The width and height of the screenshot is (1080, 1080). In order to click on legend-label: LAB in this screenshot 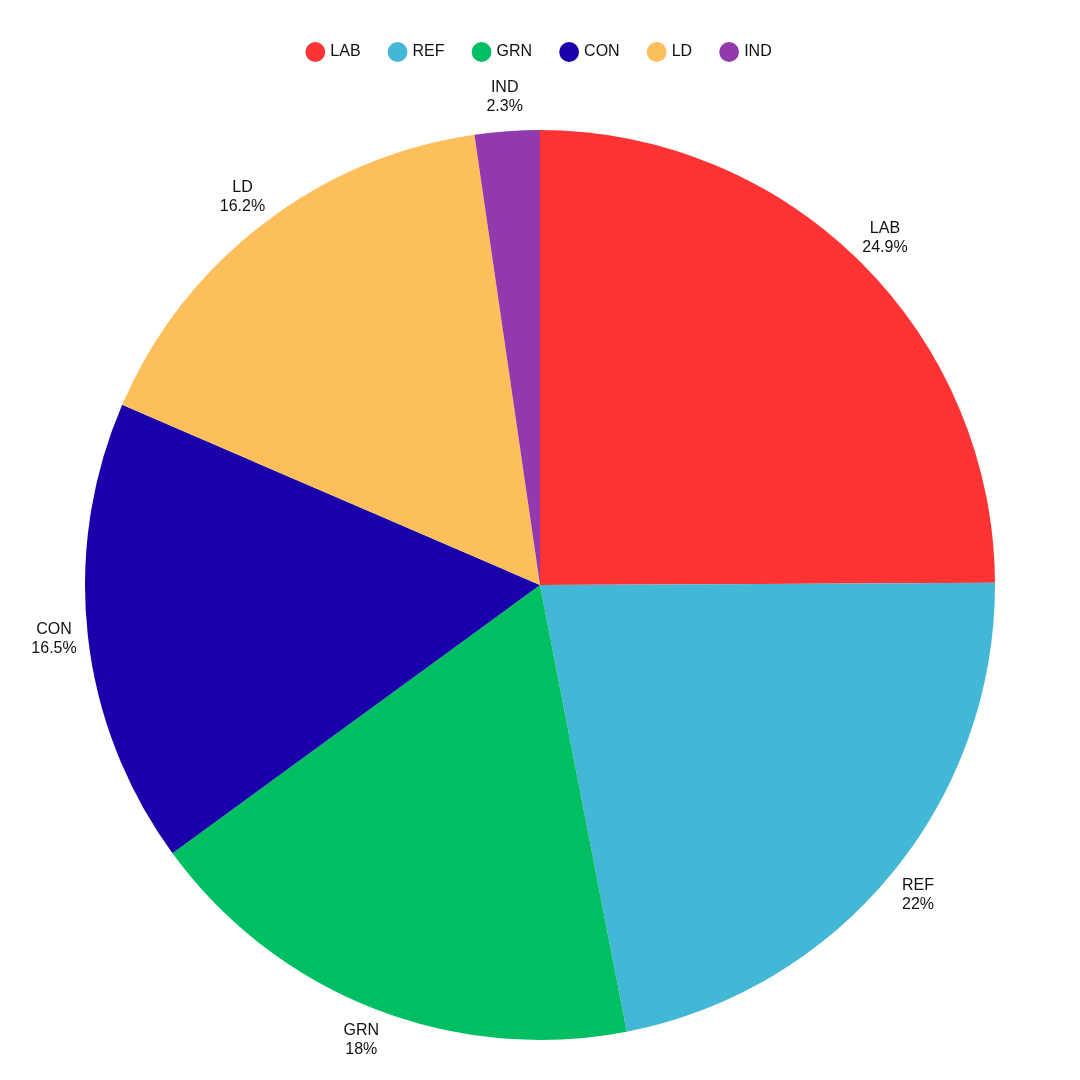, I will do `click(345, 51)`.